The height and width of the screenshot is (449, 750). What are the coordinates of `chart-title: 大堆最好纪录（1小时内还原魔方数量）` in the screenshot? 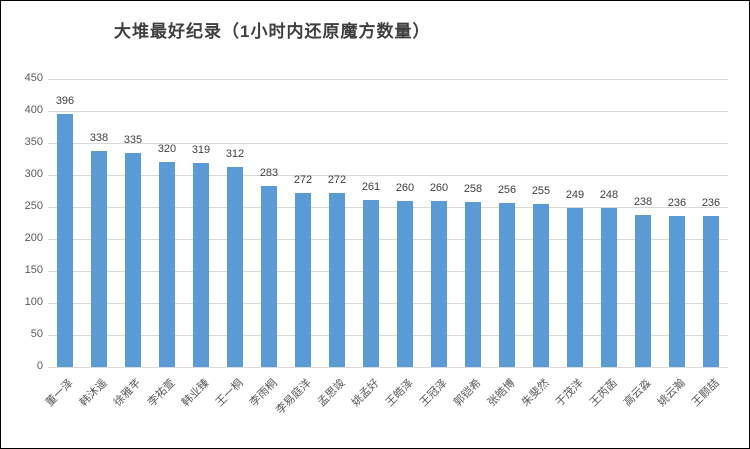 It's located at (272, 31).